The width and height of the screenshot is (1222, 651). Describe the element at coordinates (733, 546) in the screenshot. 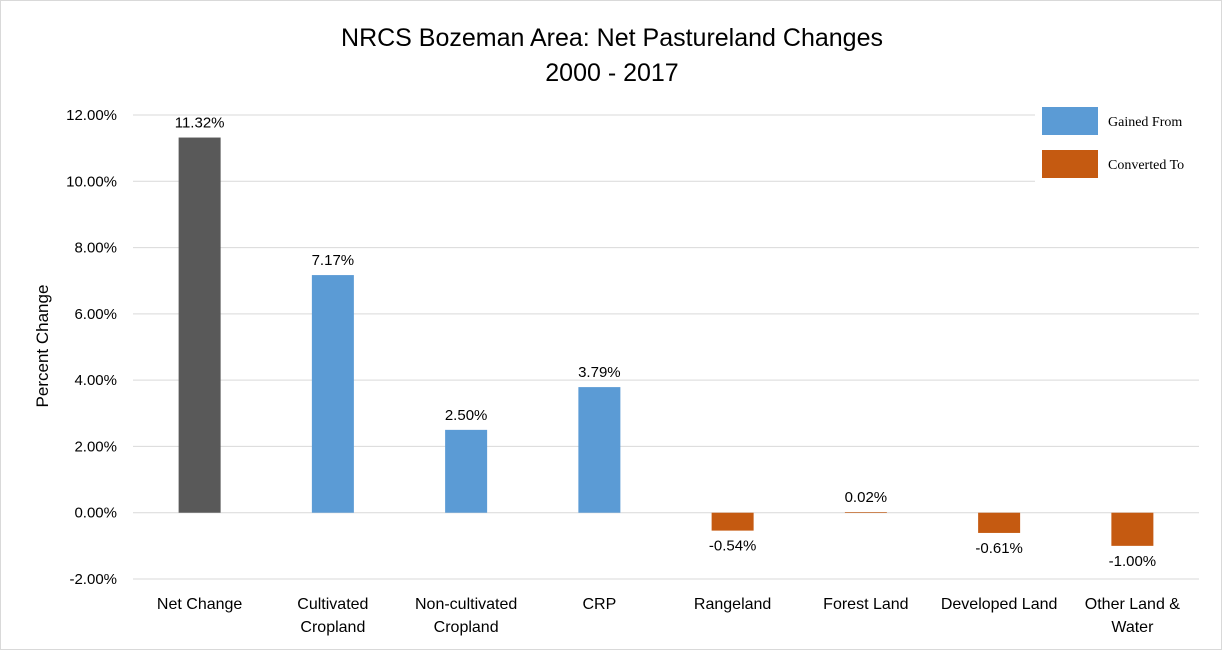

I see `data-label: -0.54%` at that location.